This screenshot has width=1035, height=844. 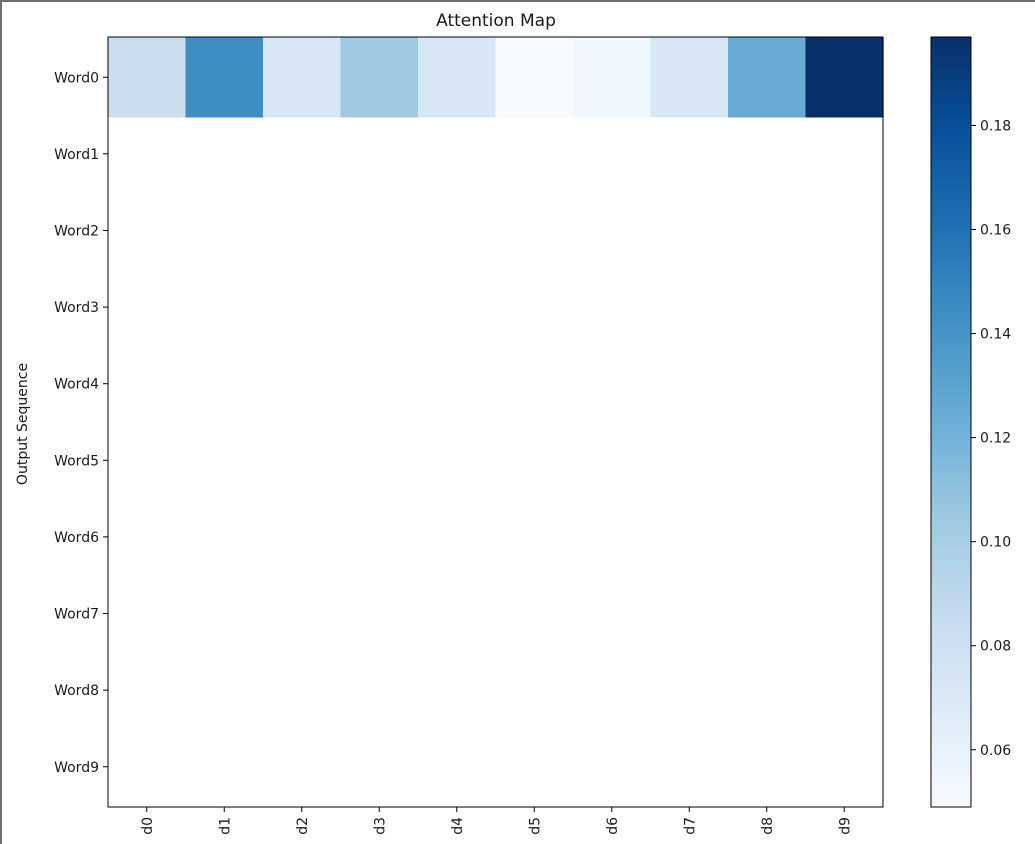 What do you see at coordinates (303, 826) in the screenshot?
I see `x-tick-label: d2` at bounding box center [303, 826].